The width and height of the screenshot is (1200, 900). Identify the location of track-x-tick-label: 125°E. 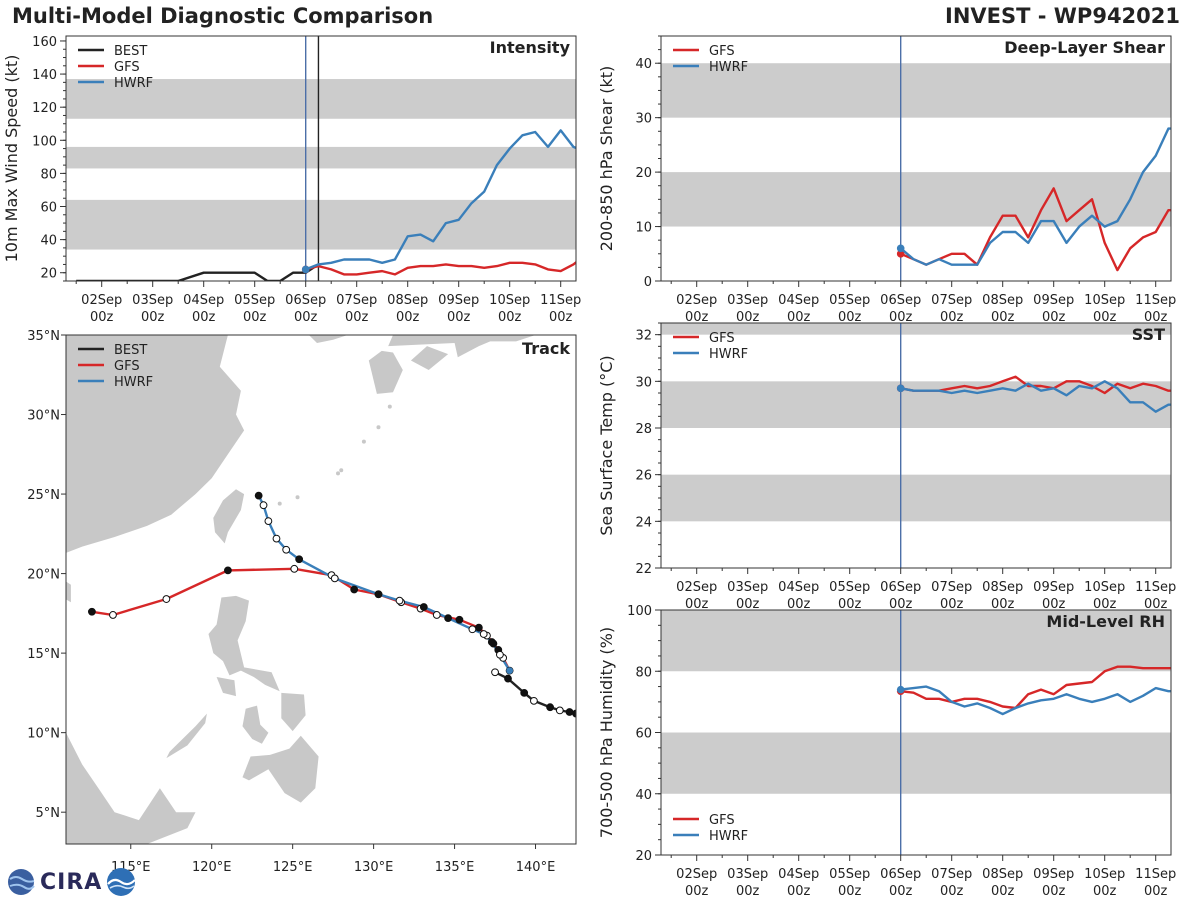
(293, 867).